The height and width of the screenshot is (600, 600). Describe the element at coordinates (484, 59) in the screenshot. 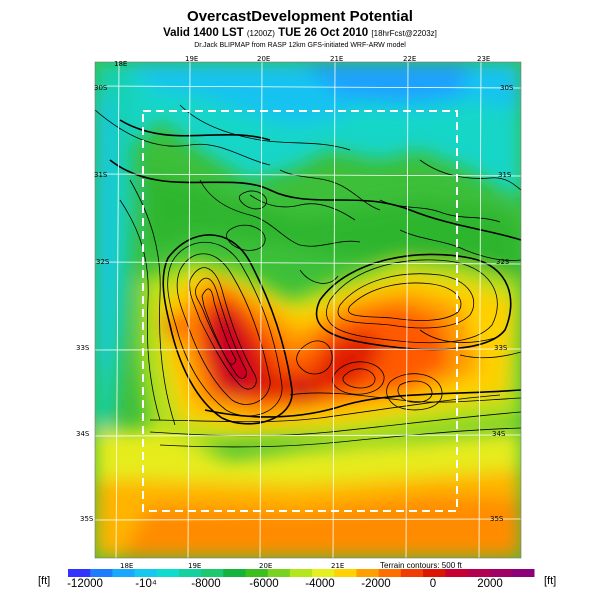

I see `lon-label-top: 23E` at that location.